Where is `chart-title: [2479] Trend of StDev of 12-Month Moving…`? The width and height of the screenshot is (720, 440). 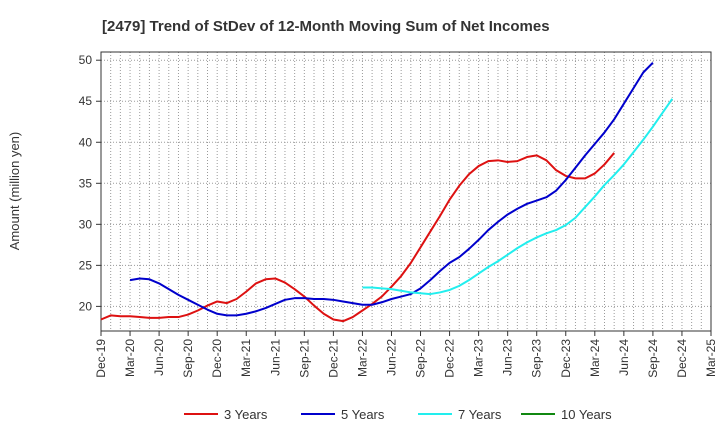 chart-title: [2479] Trend of StDev of 12-Month Moving… is located at coordinates (326, 26).